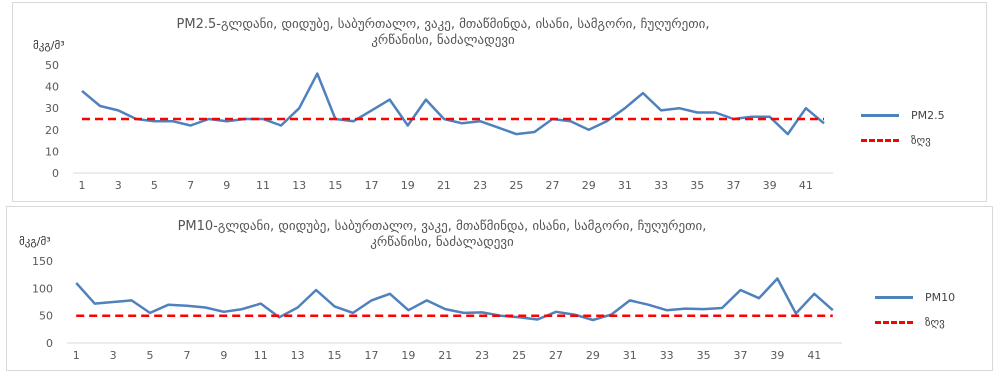 This screenshot has height=373, width=1000. I want to click on legend-item-pm10: PM10, so click(915, 297).